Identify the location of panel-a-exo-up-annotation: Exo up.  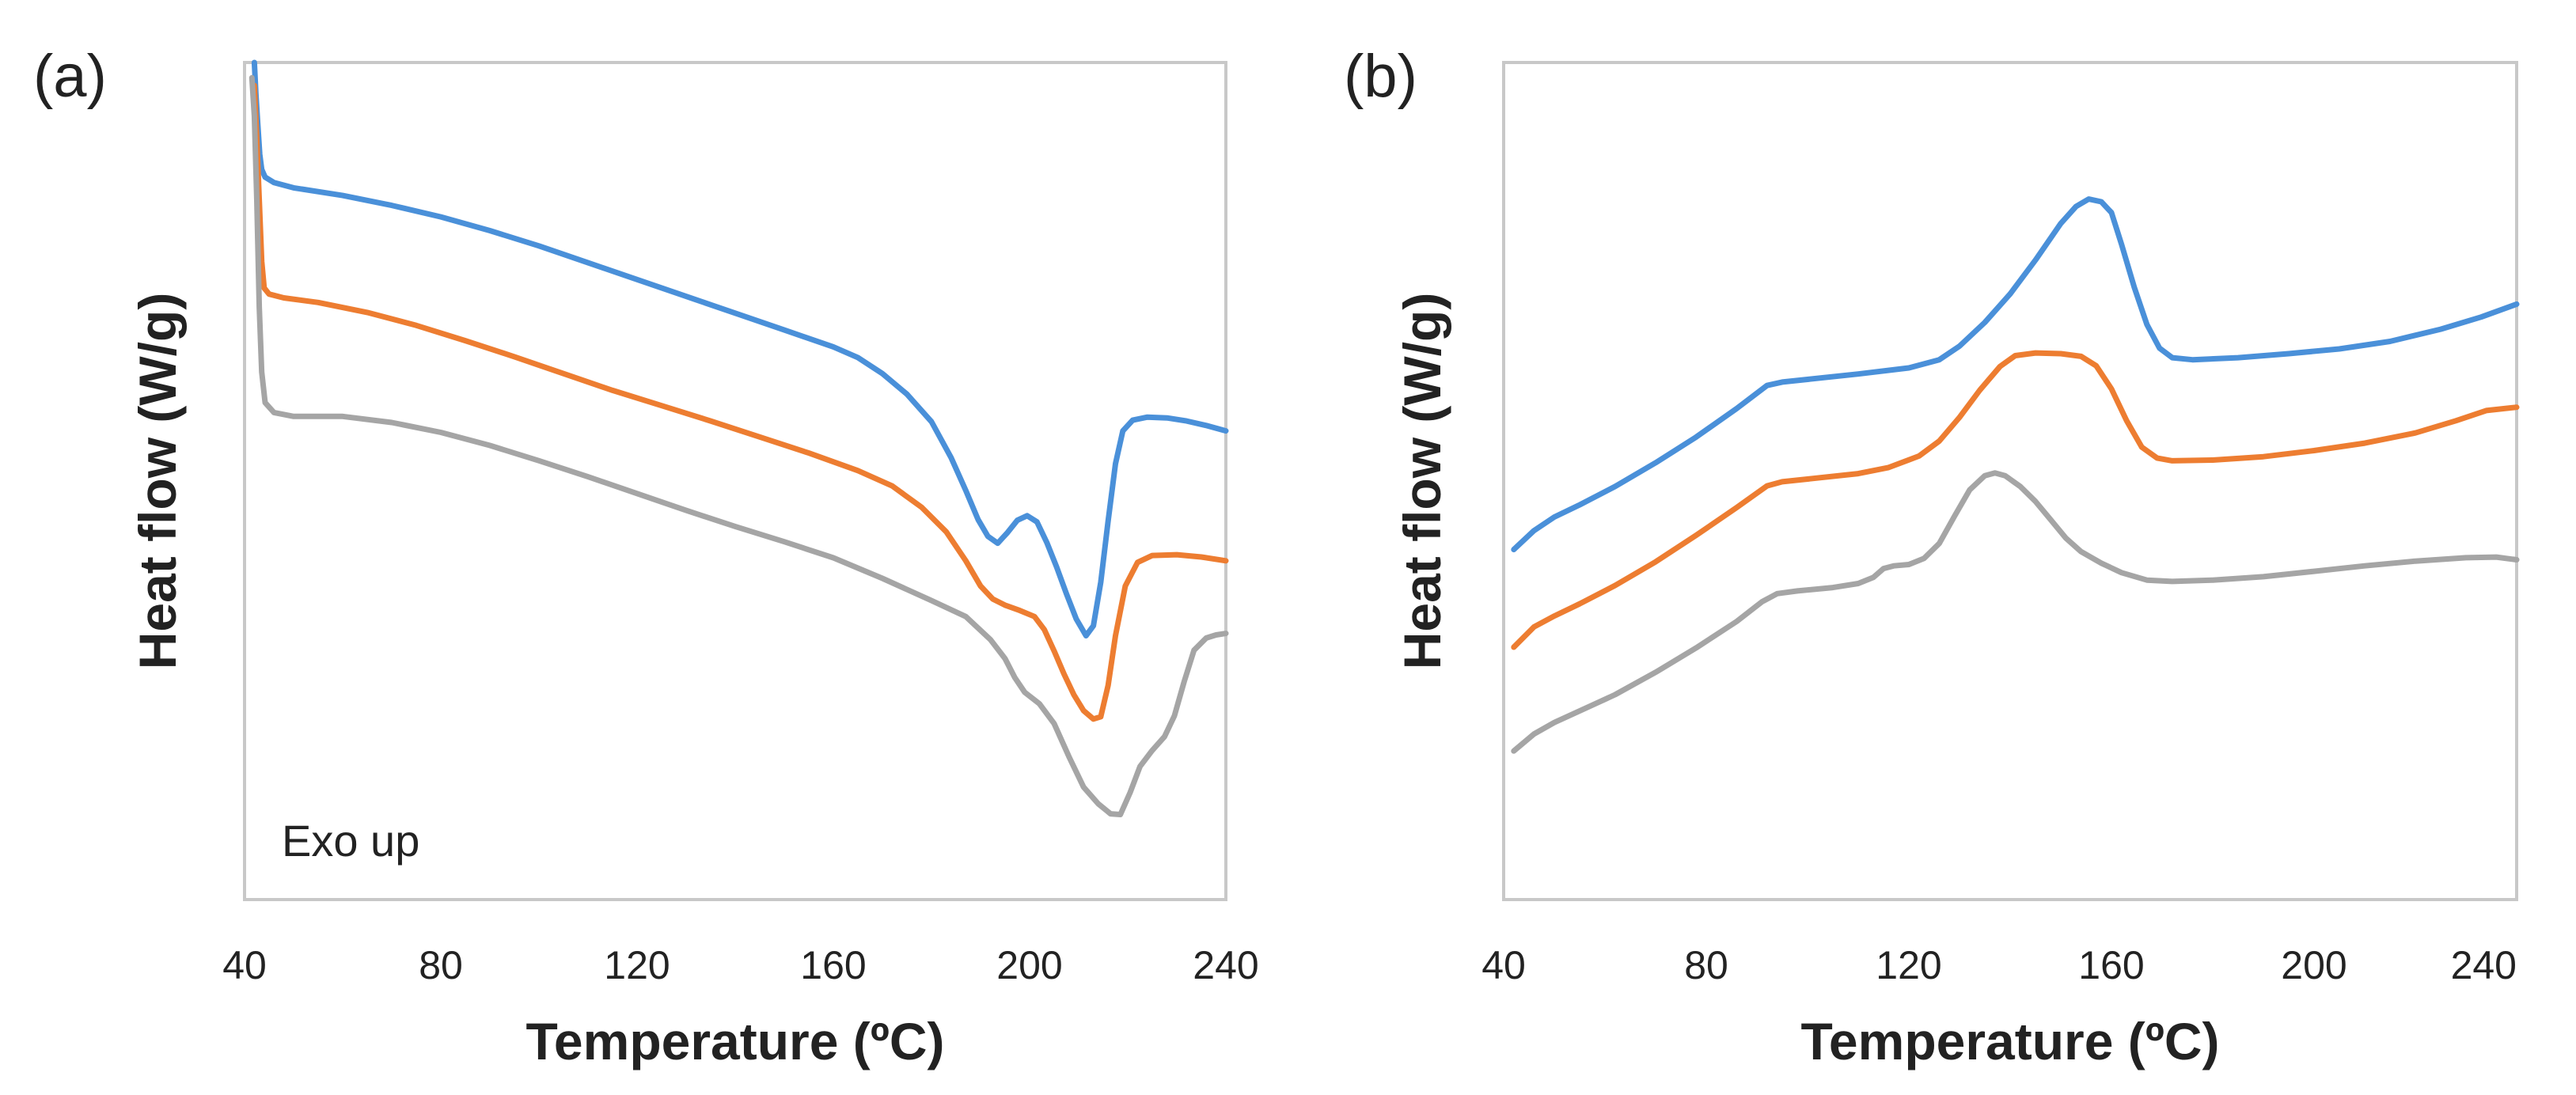
(350, 841).